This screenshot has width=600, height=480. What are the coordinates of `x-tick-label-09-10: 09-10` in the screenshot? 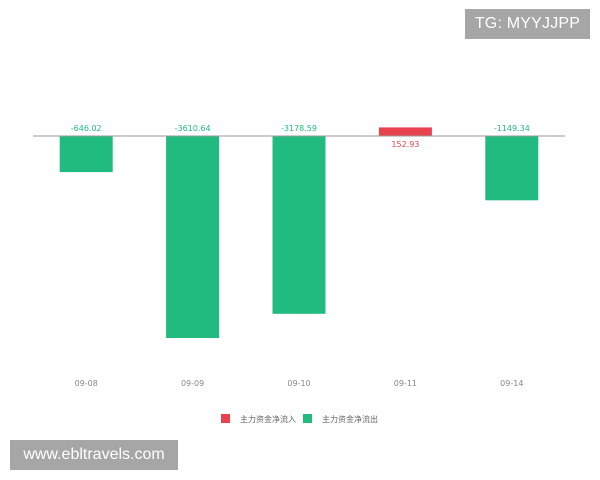 It's located at (298, 383).